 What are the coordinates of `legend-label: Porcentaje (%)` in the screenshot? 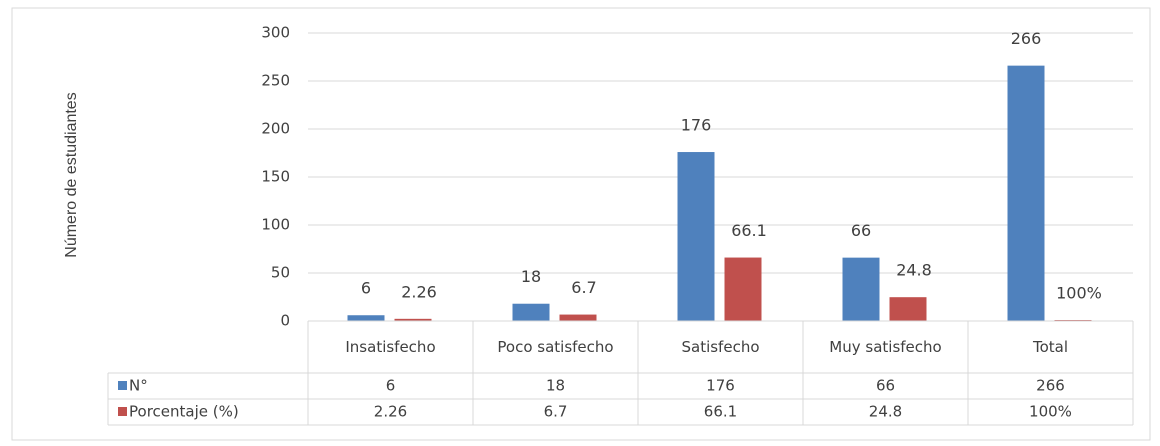 It's located at (184, 412).